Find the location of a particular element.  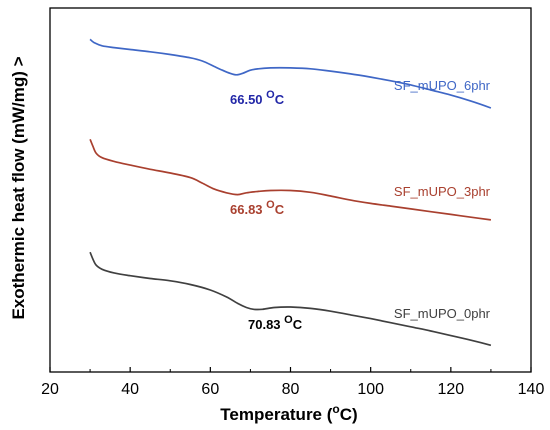

x-tick-label: 120 is located at coordinates (450, 389).